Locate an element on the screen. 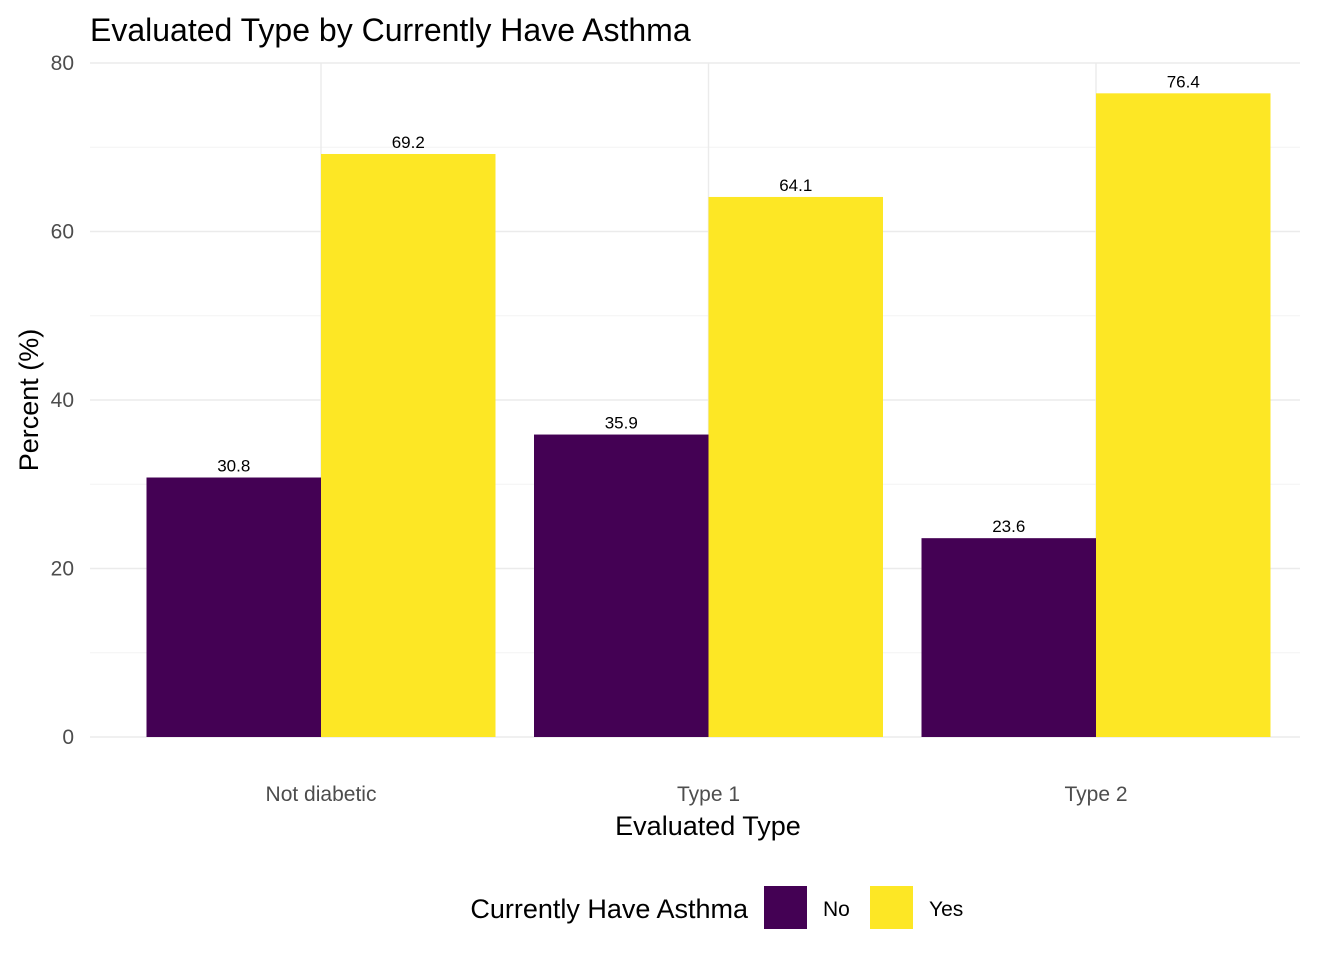 Image resolution: width=1344 pixels, height=960 pixels. y-tick-label: 0 is located at coordinates (68, 737).